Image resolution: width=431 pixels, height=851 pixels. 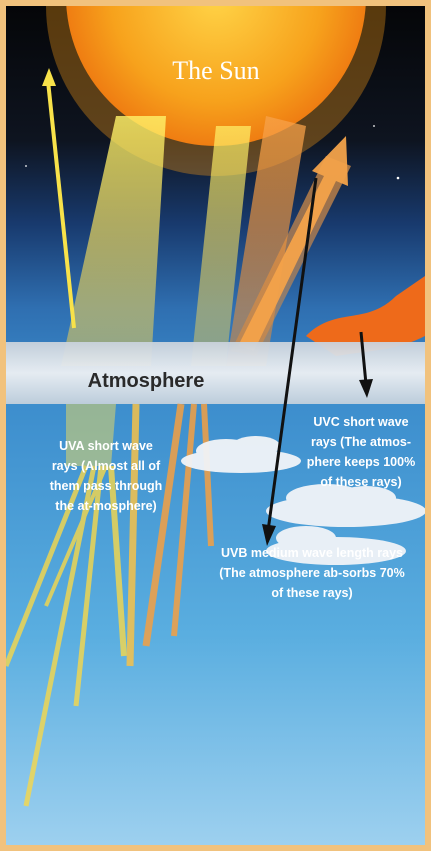 I want to click on reflected-ray-arrow, so click(x=293, y=243).